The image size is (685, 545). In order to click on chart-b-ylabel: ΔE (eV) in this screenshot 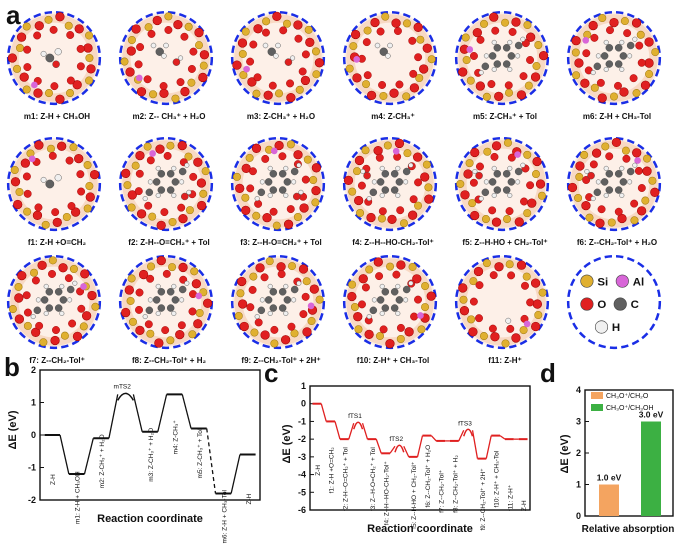, I will do `click(13, 429)`.